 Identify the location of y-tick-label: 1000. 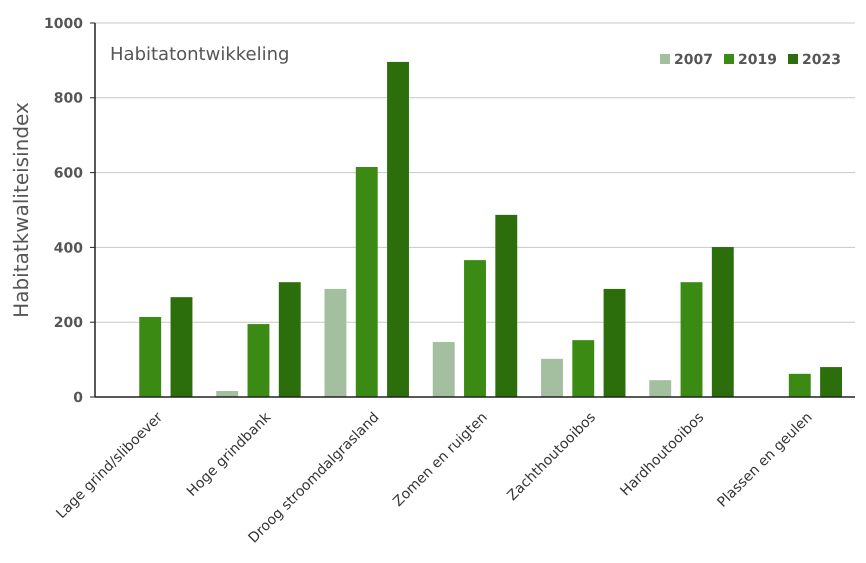
(64, 24).